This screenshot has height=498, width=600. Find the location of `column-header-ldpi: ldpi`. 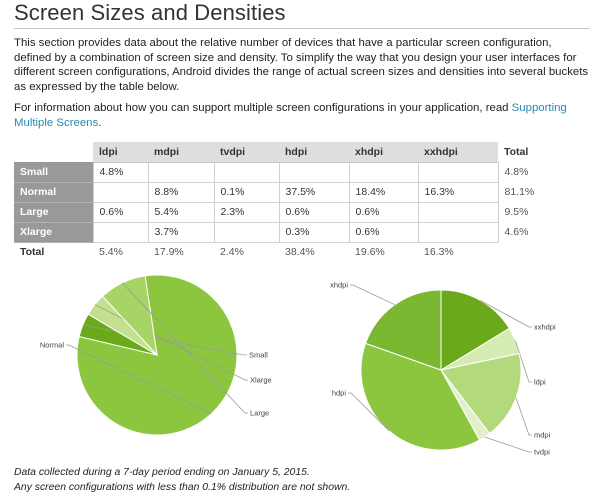

column-header-ldpi: ldpi is located at coordinates (120, 152).